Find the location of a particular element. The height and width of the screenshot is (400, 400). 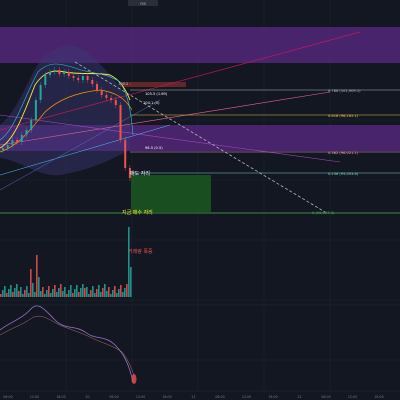

top-badge is located at coordinates (143, 3).